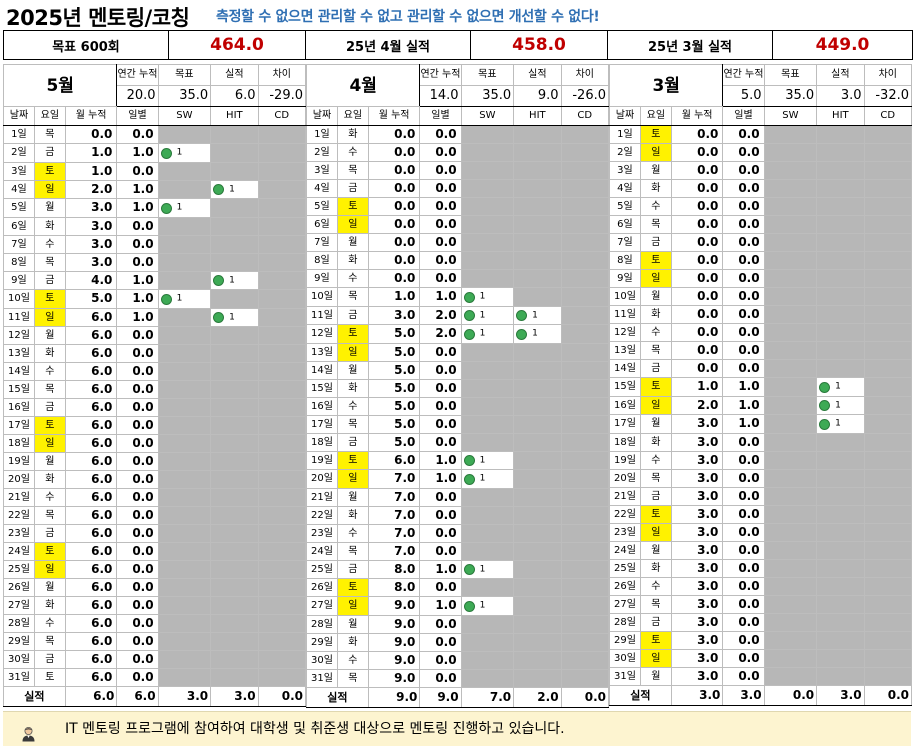 This screenshot has height=755, width=913. What do you see at coordinates (155, 461) in the screenshot?
I see `table-row: 19일 월 6.0 0.0` at bounding box center [155, 461].